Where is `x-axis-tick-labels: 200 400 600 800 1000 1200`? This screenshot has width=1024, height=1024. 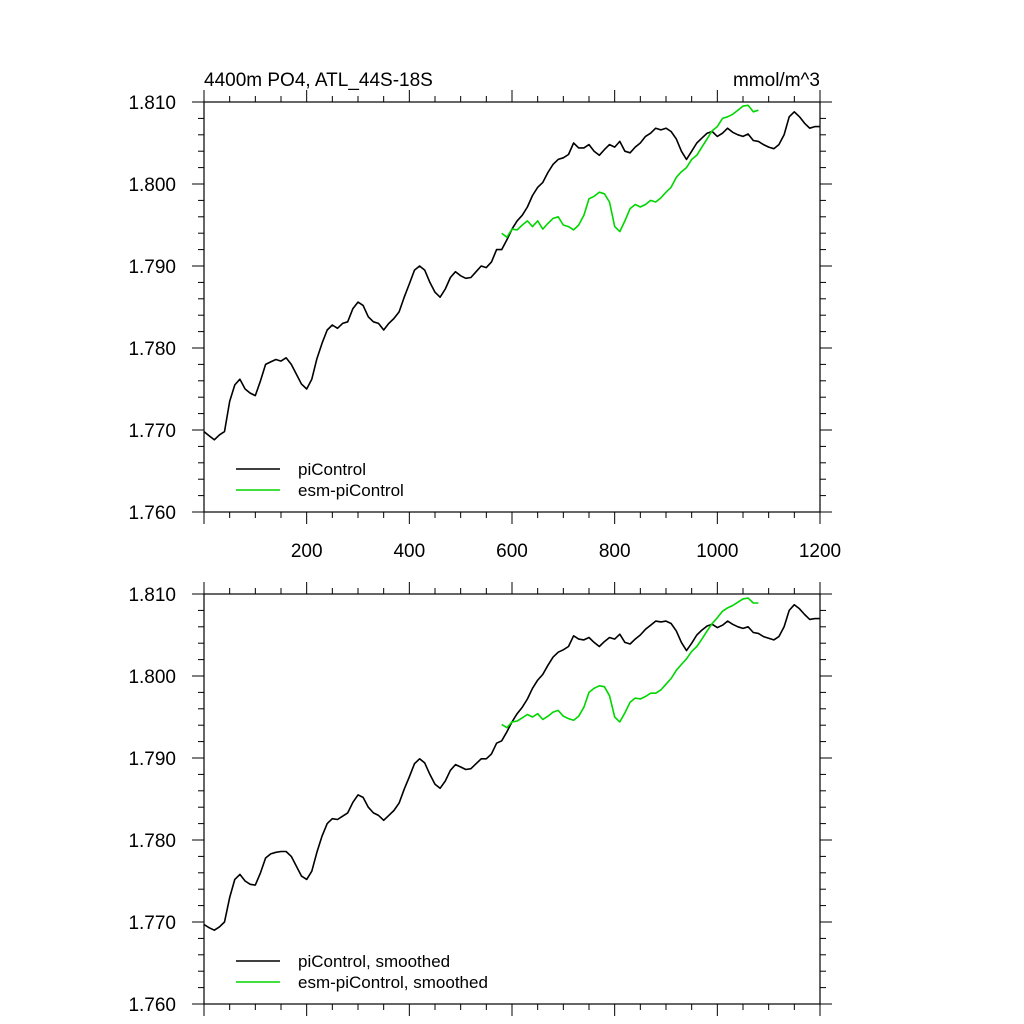
x-axis-tick-labels: 200 400 600 800 1000 1200 is located at coordinates (566, 551).